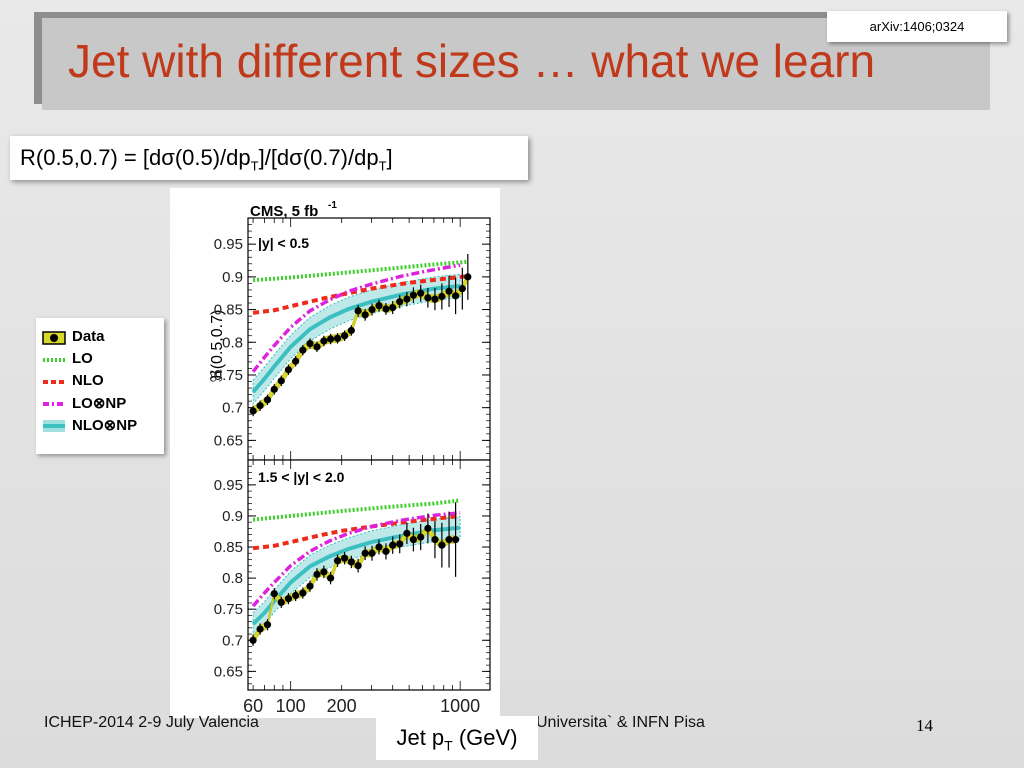 This screenshot has height=768, width=1024. What do you see at coordinates (382, 166) in the screenshot?
I see `formula-sub-2: T` at bounding box center [382, 166].